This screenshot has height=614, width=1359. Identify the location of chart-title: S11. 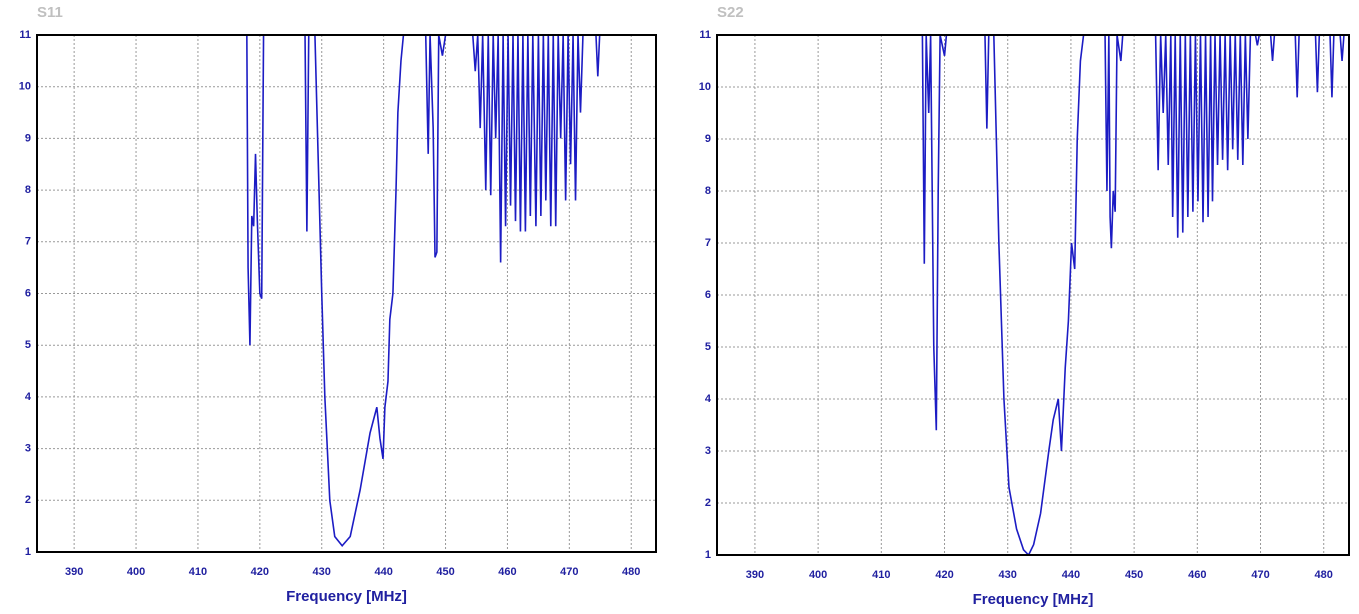
(50, 12).